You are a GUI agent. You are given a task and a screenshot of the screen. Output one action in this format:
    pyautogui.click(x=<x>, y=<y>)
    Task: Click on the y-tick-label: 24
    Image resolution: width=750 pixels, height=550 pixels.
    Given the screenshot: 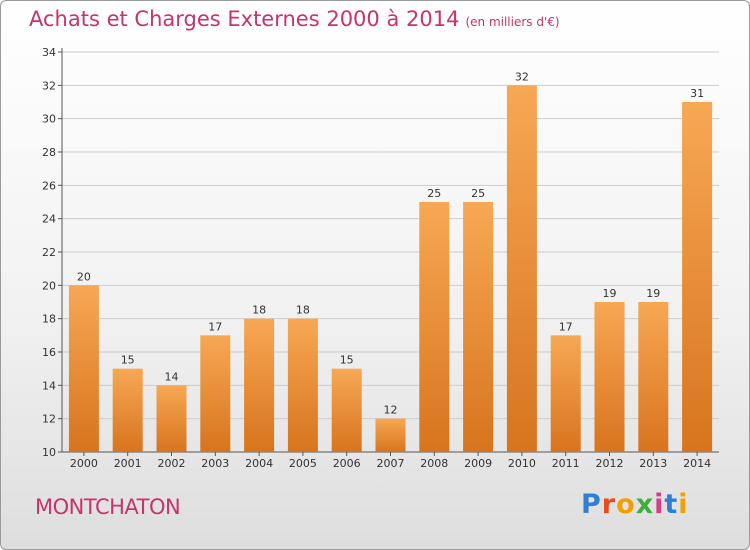 What is the action you would take?
    pyautogui.click(x=49, y=219)
    